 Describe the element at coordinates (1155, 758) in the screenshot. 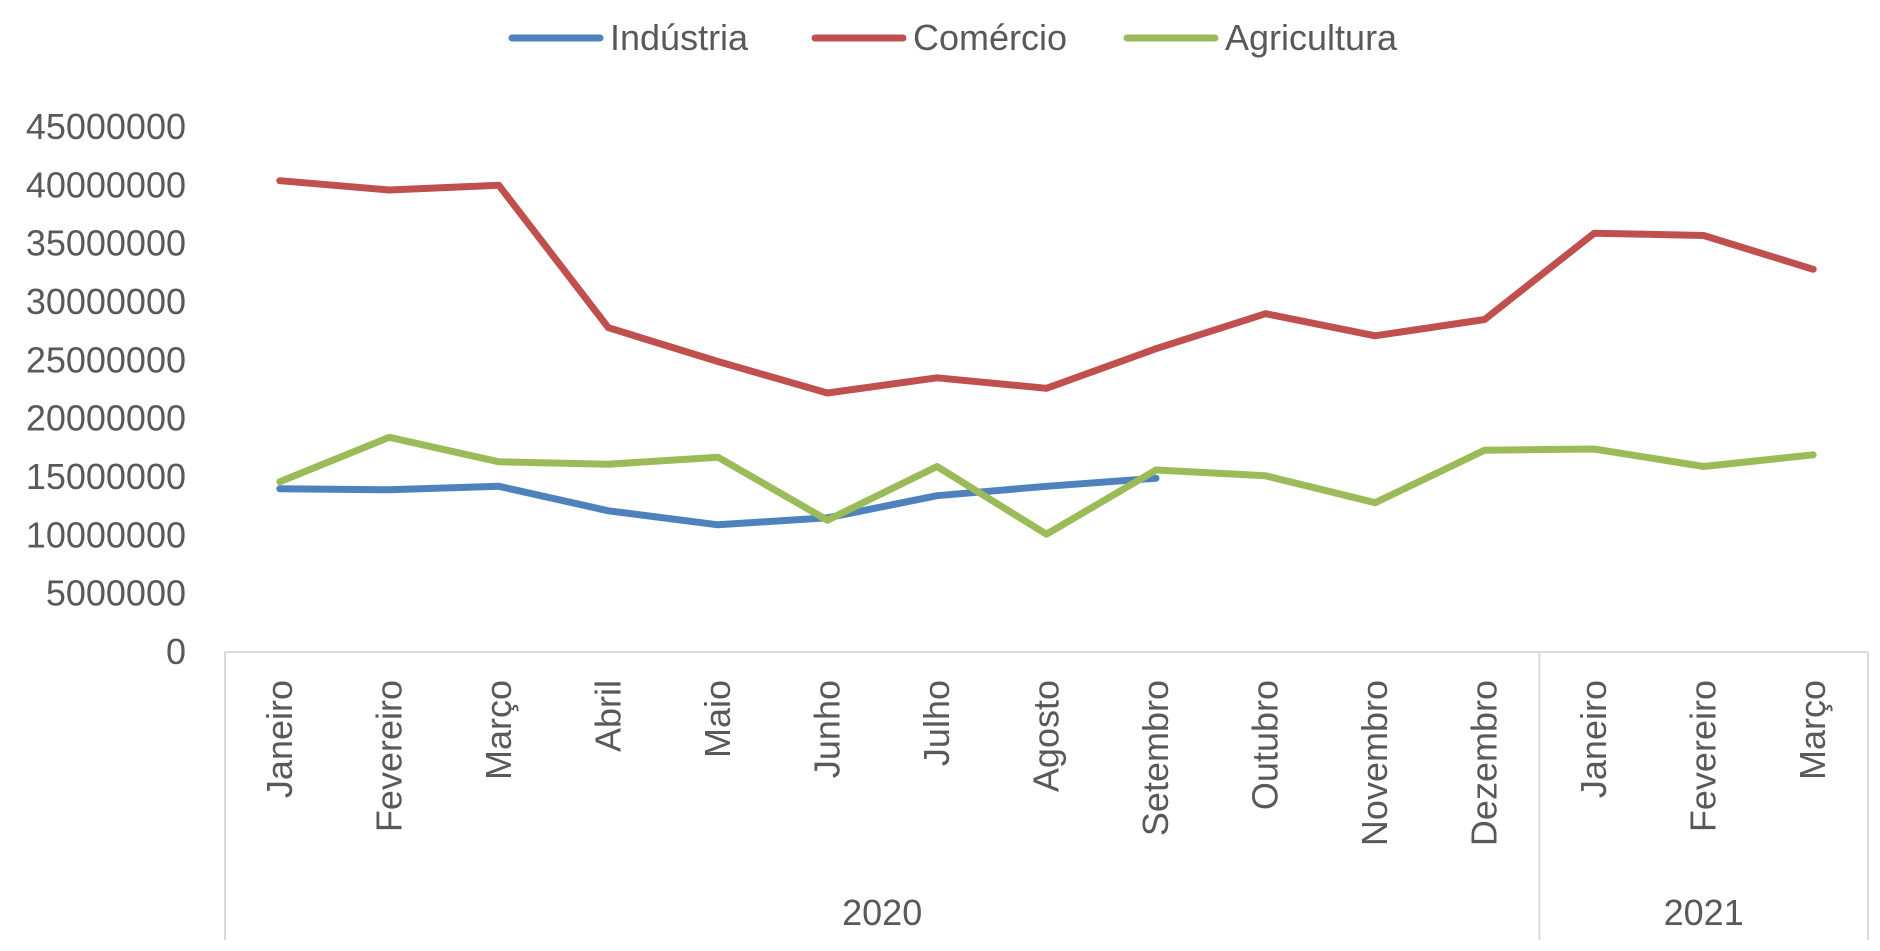

I see `x-tick-label: Setembro` at that location.